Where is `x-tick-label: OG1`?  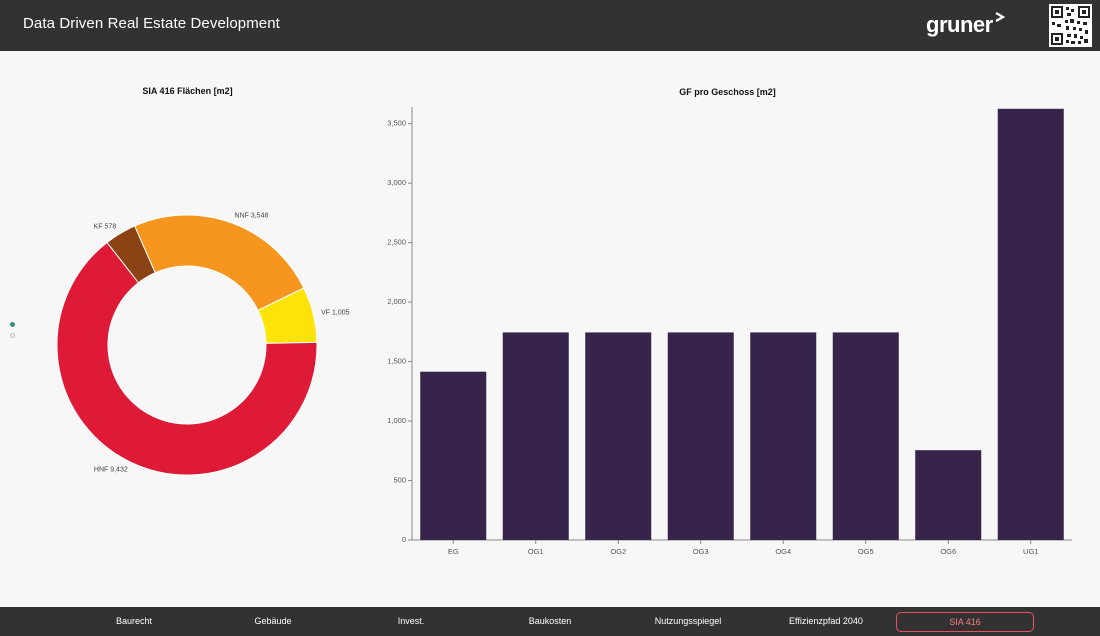
x-tick-label: OG1 is located at coordinates (536, 551).